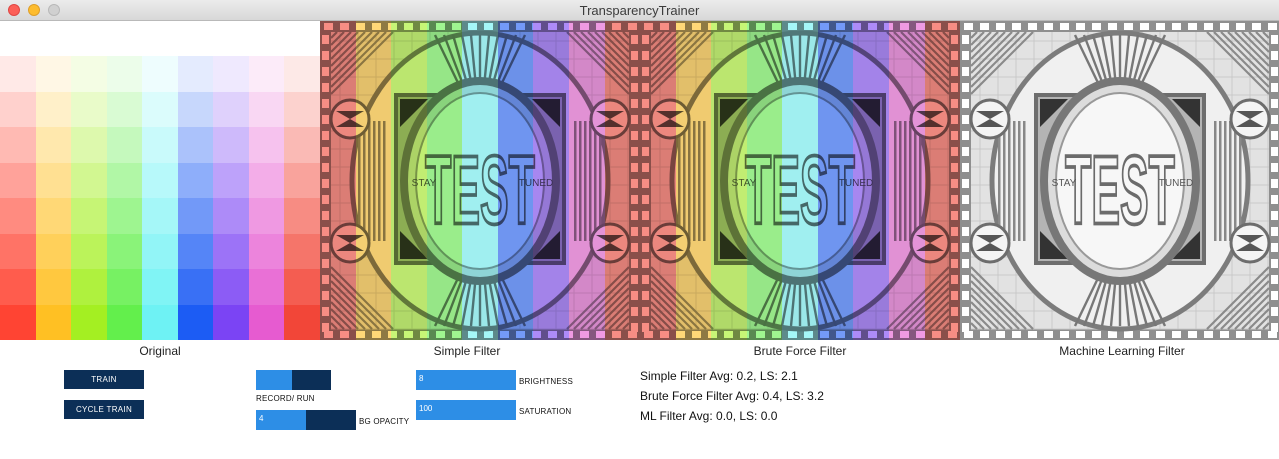 This screenshot has height=459, width=1279. Describe the element at coordinates (800, 351) in the screenshot. I see `brute-force-filter-label: Brute Force Filter` at that location.